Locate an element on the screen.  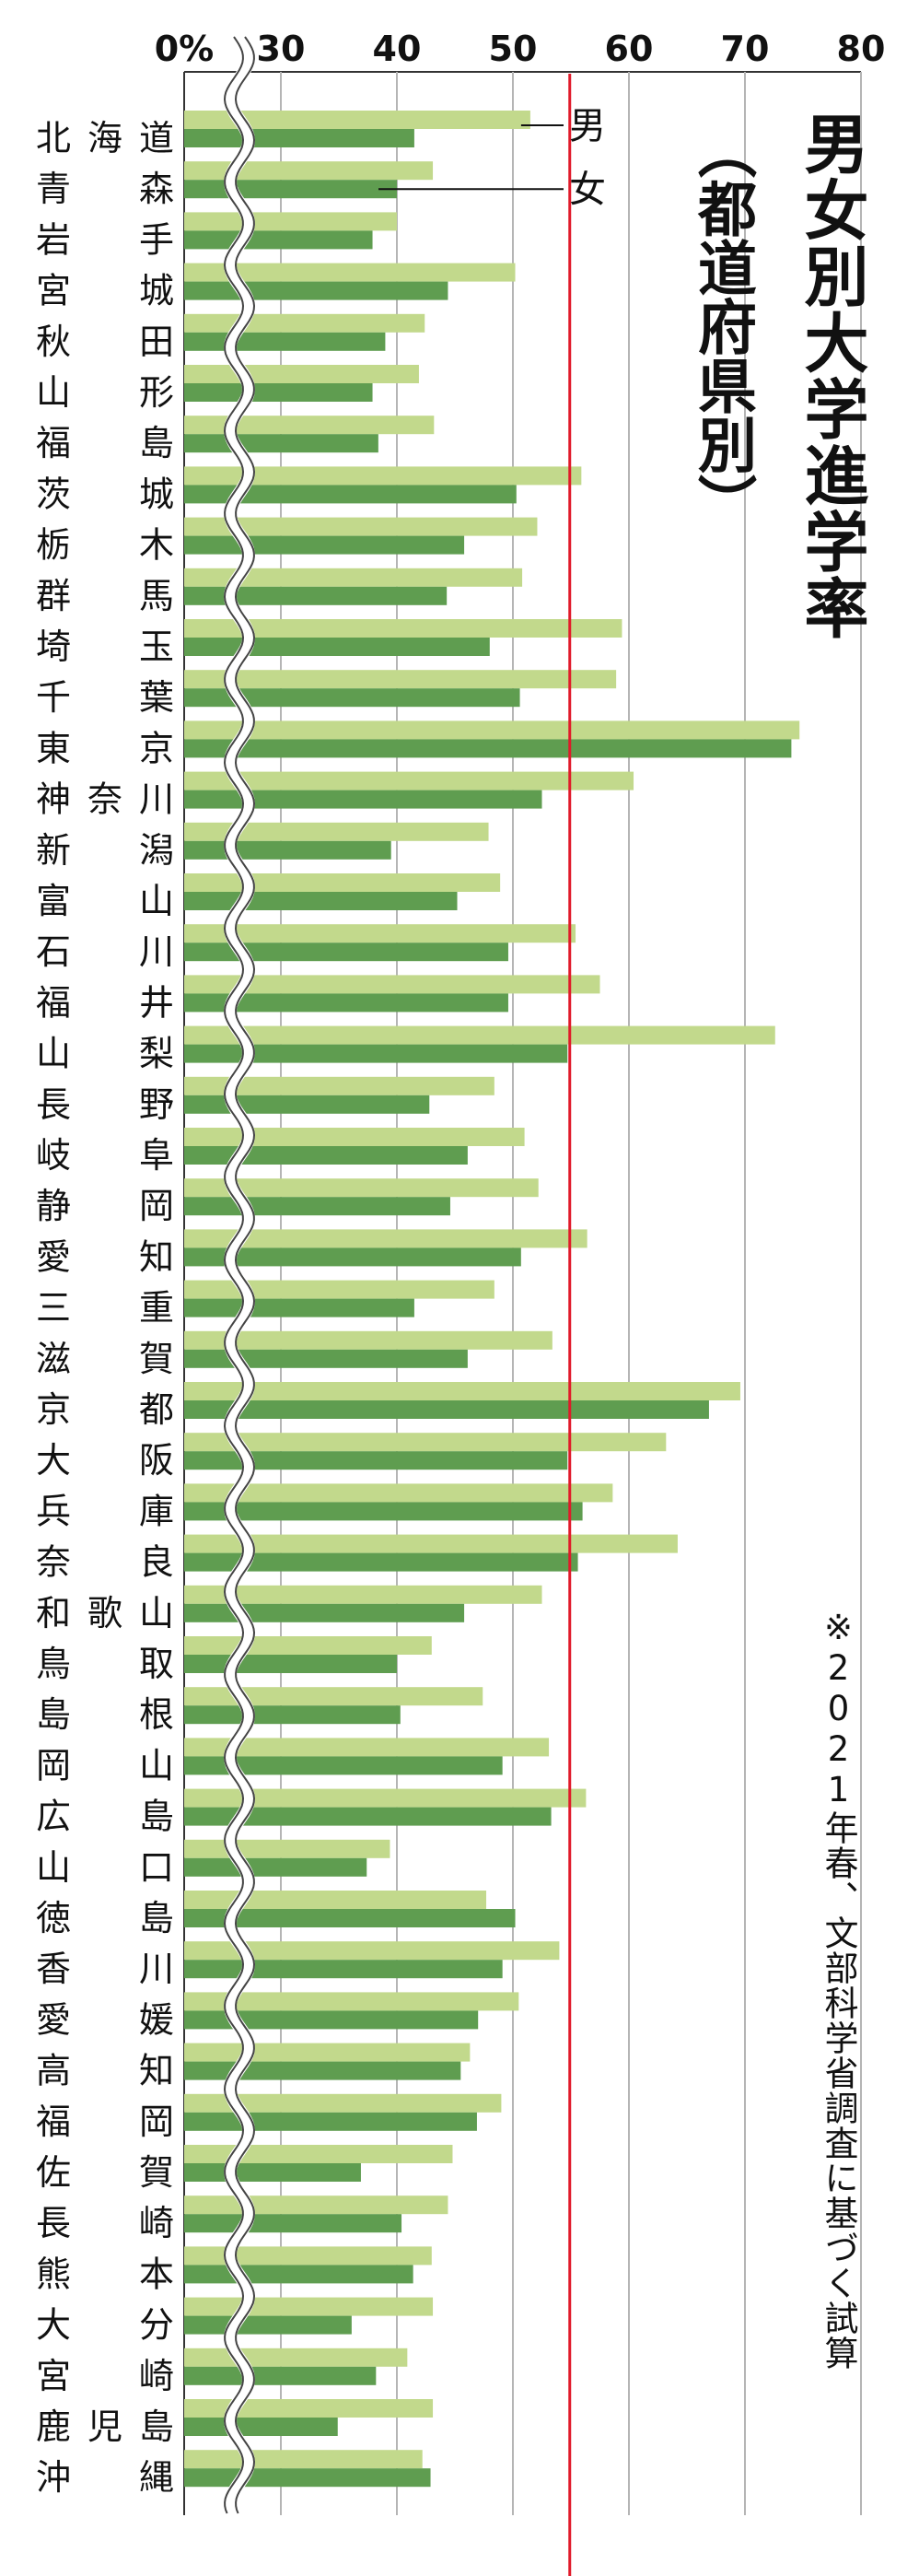
category-label-1: 青森 is located at coordinates (105, 189).